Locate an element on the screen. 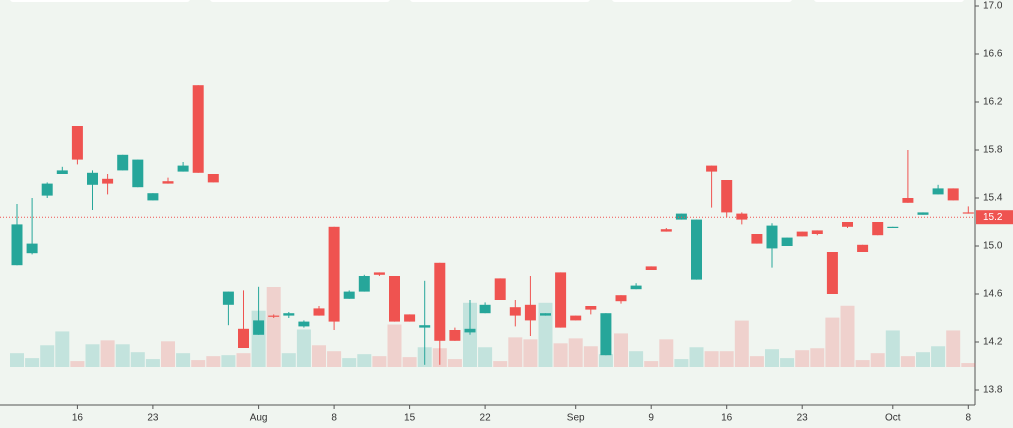 The height and width of the screenshot is (428, 1013). y-tick-label: 16.2 is located at coordinates (993, 102).